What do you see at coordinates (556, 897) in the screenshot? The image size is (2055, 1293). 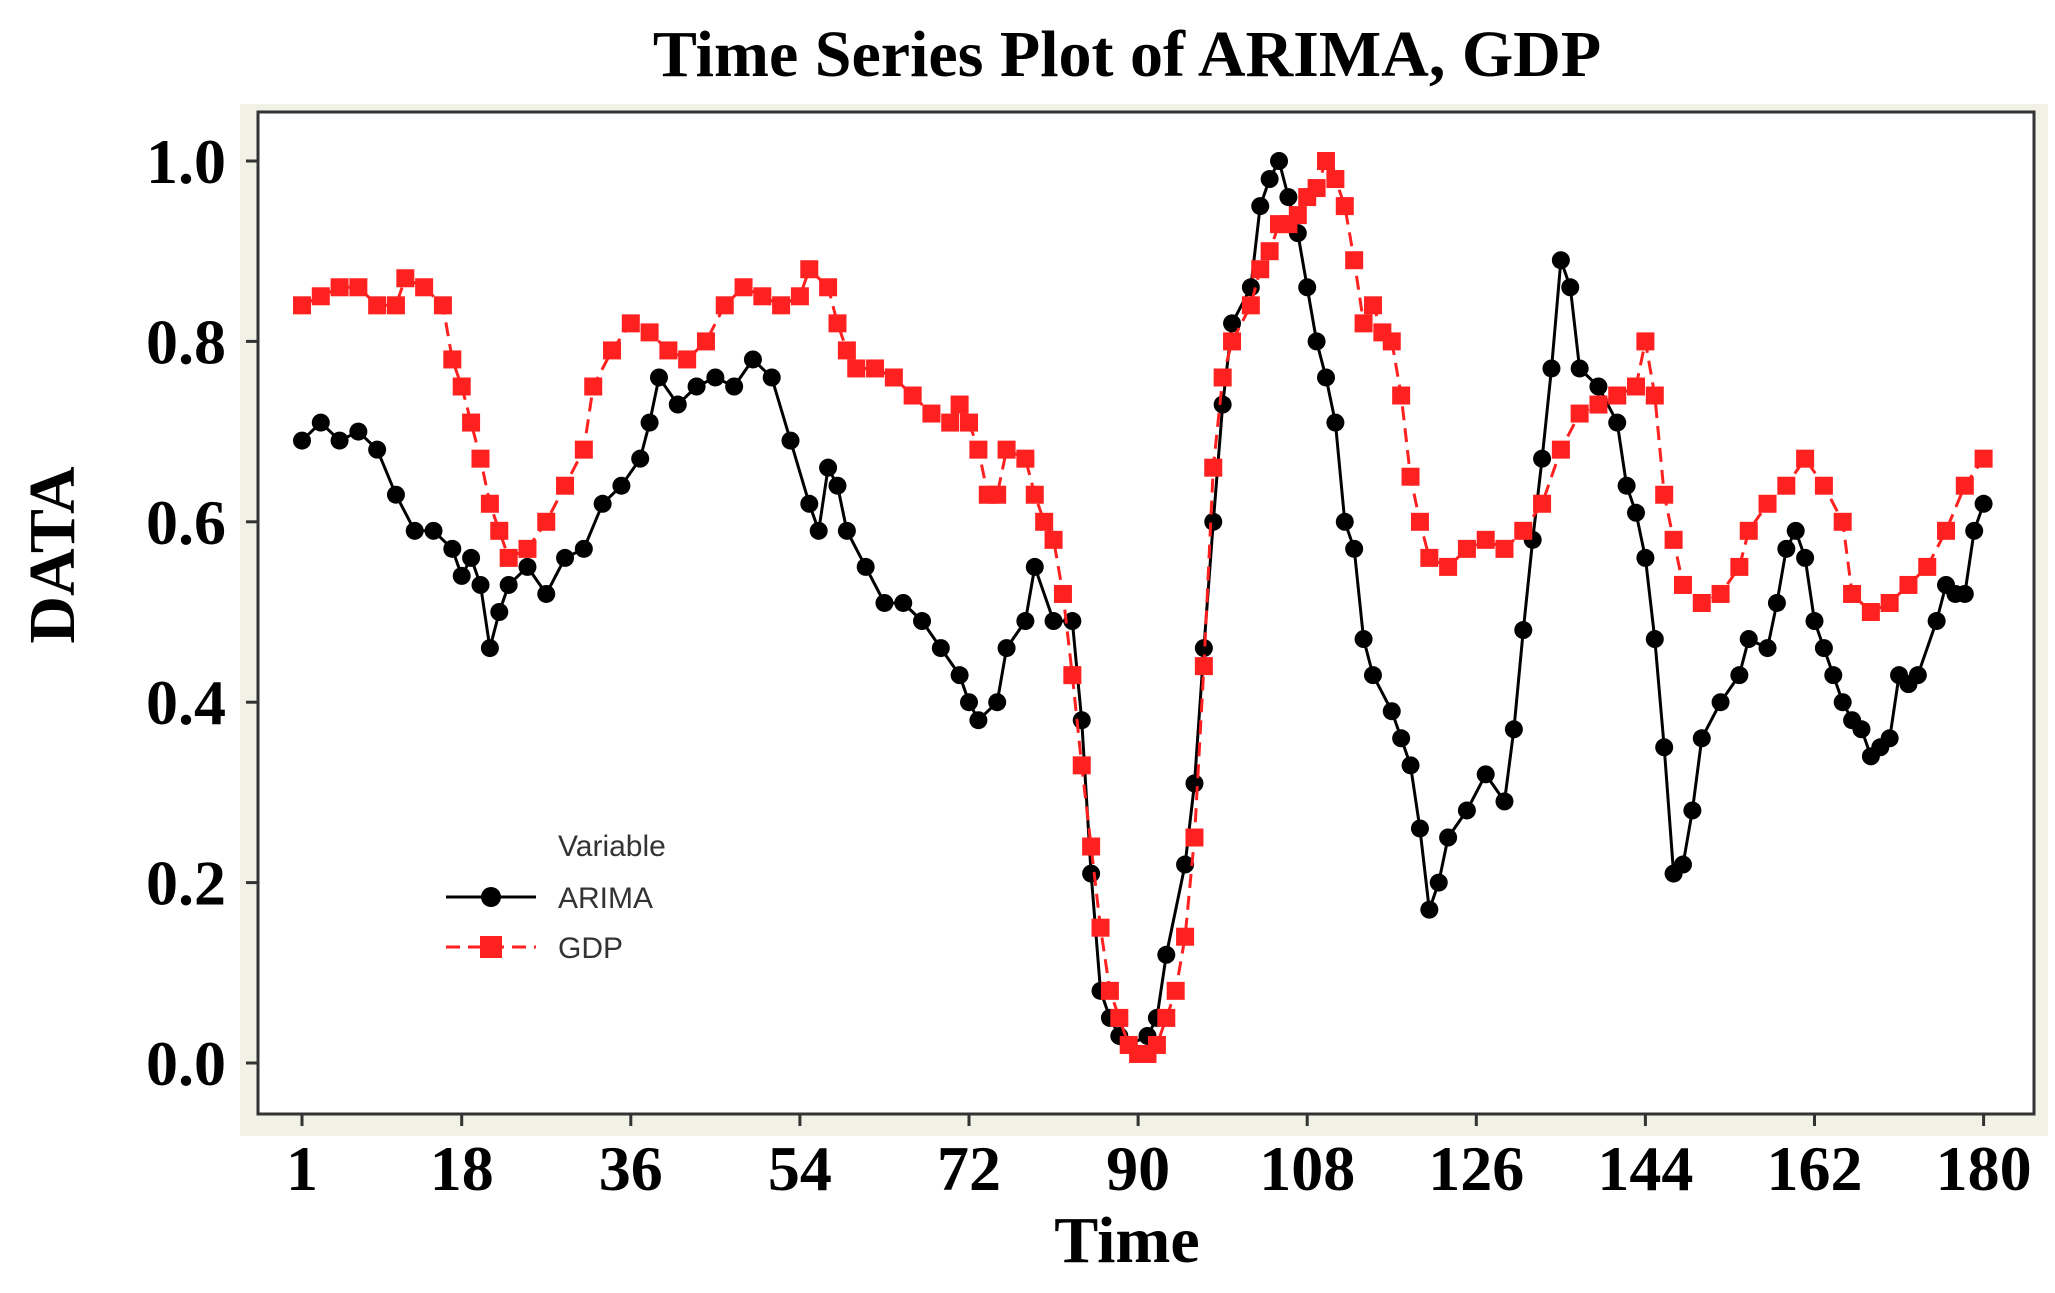 I see `legend: Variable ARIMA GDP` at bounding box center [556, 897].